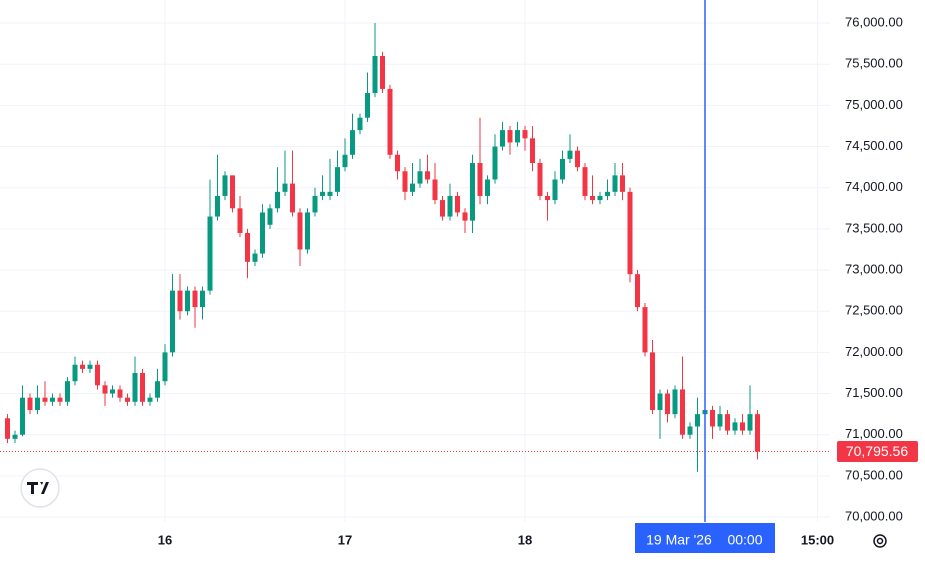 The image size is (925, 566). Describe the element at coordinates (874, 186) in the screenshot. I see `y-tick-label: 74,000.00` at that location.